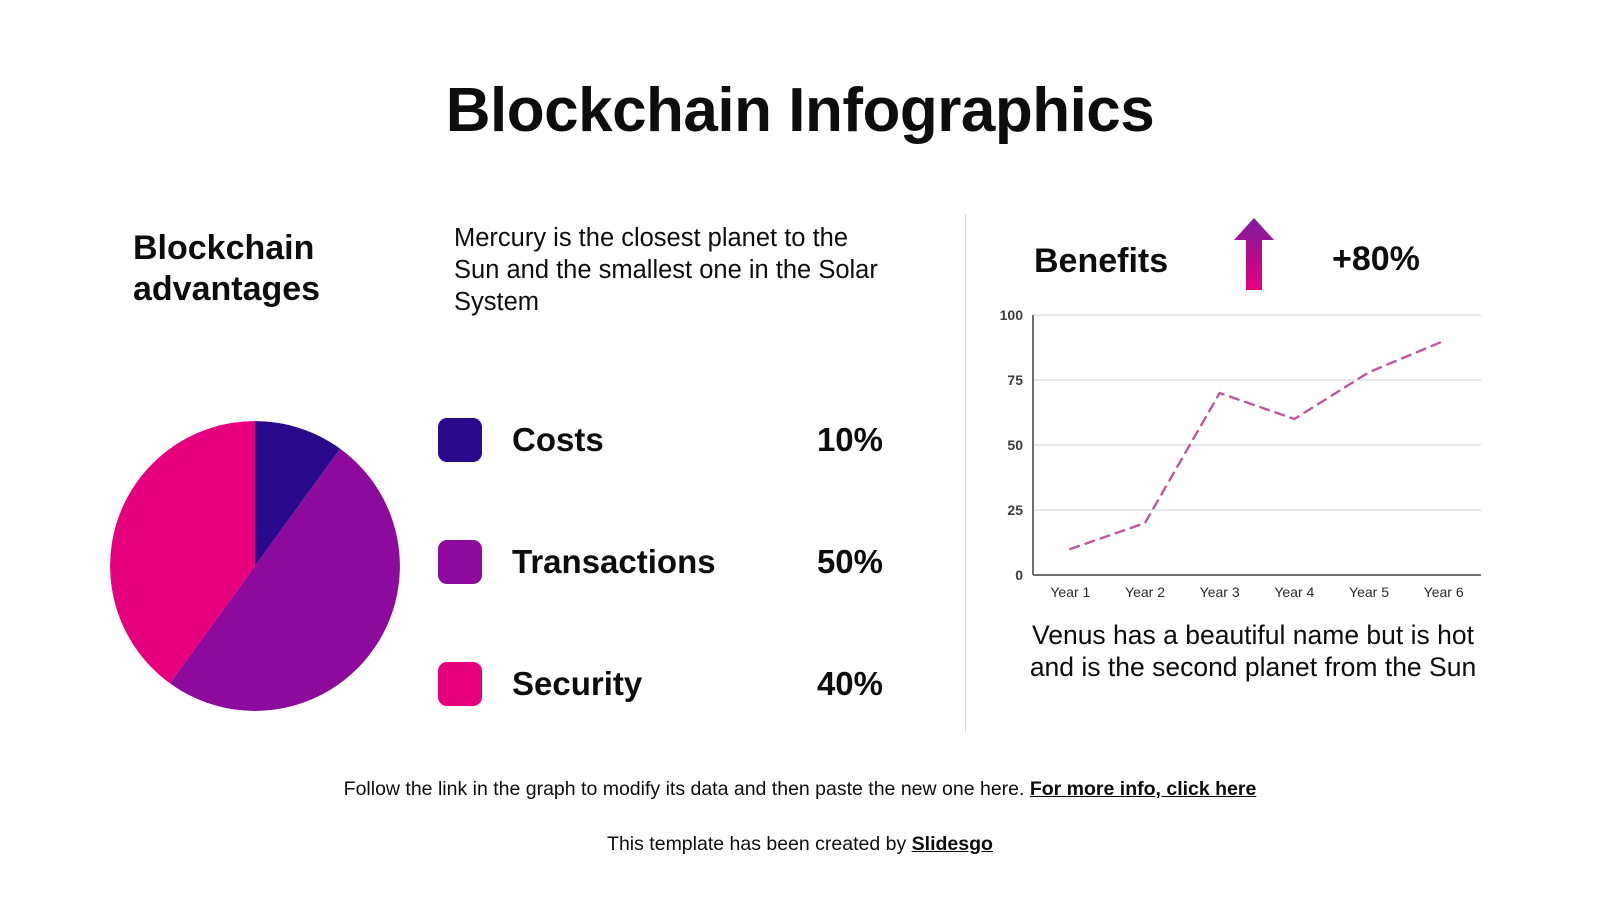 The width and height of the screenshot is (1600, 900). I want to click on x-tick-year-4: Year 4, so click(1294, 592).